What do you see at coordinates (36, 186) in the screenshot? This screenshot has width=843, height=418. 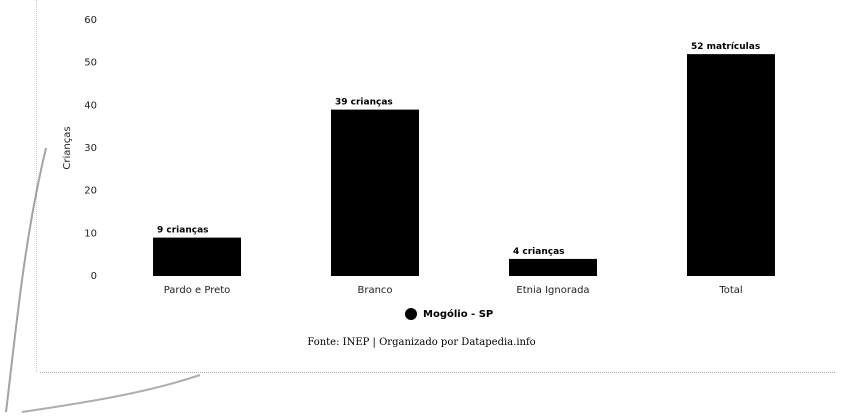 I see `scan-edge-artifact` at bounding box center [36, 186].